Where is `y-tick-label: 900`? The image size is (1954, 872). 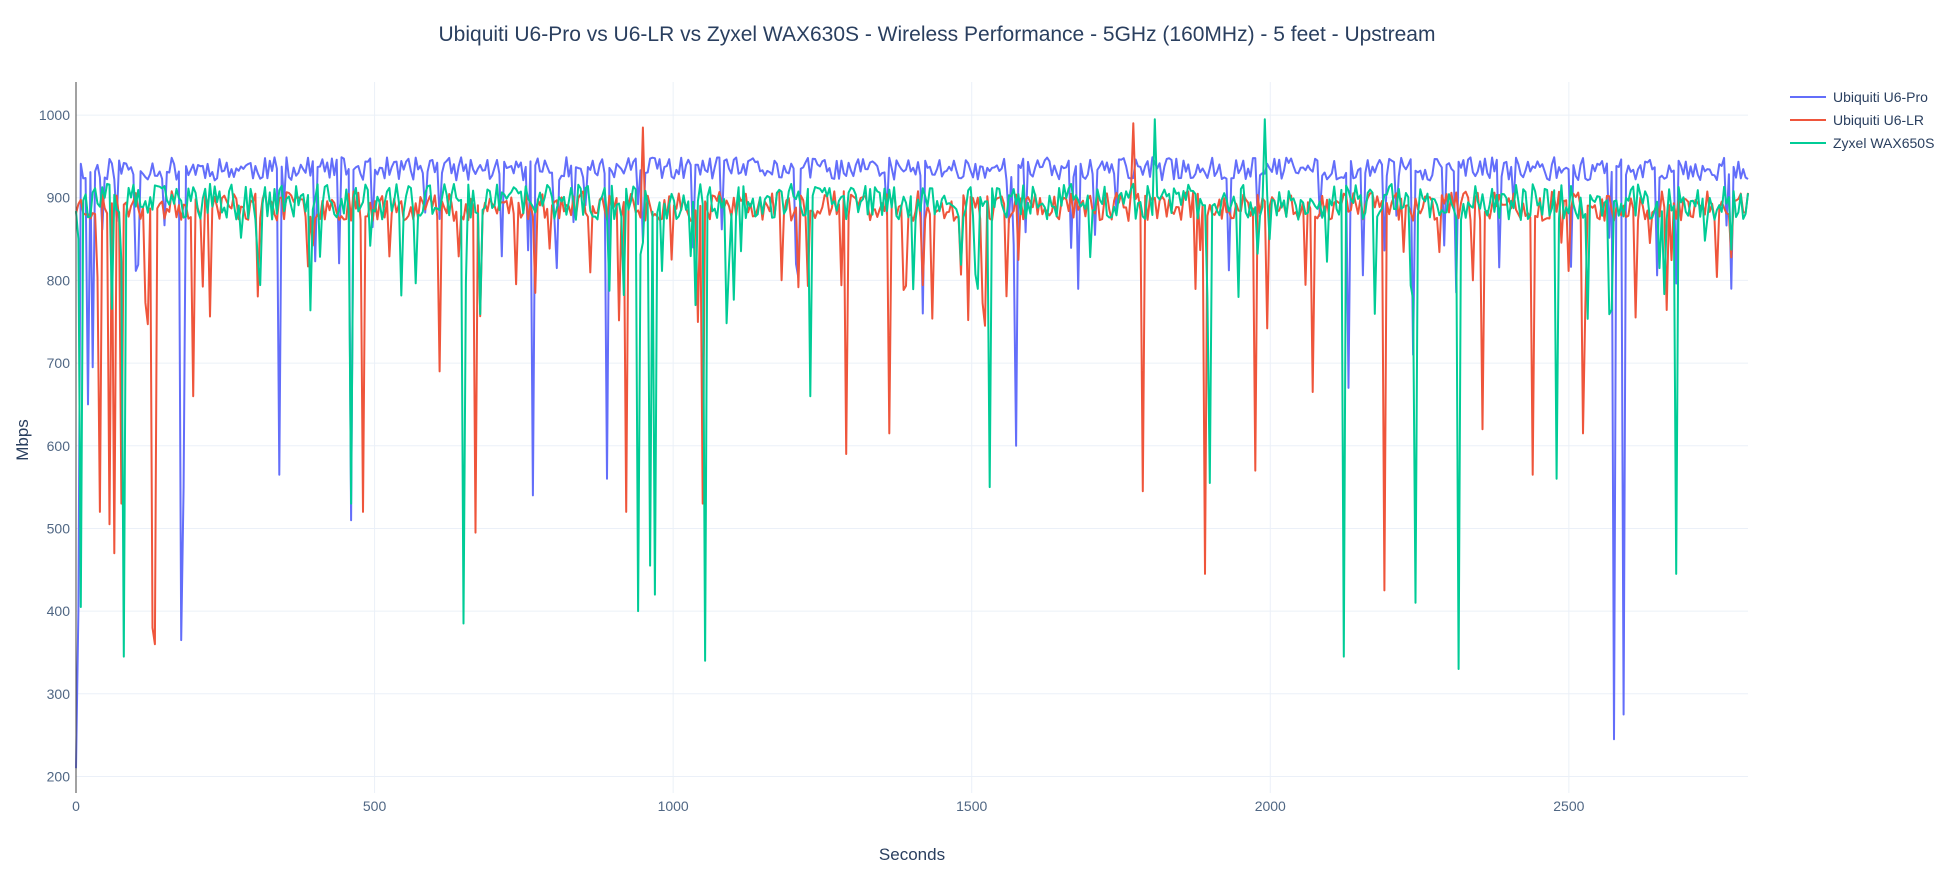 y-tick-label: 900 is located at coordinates (59, 198).